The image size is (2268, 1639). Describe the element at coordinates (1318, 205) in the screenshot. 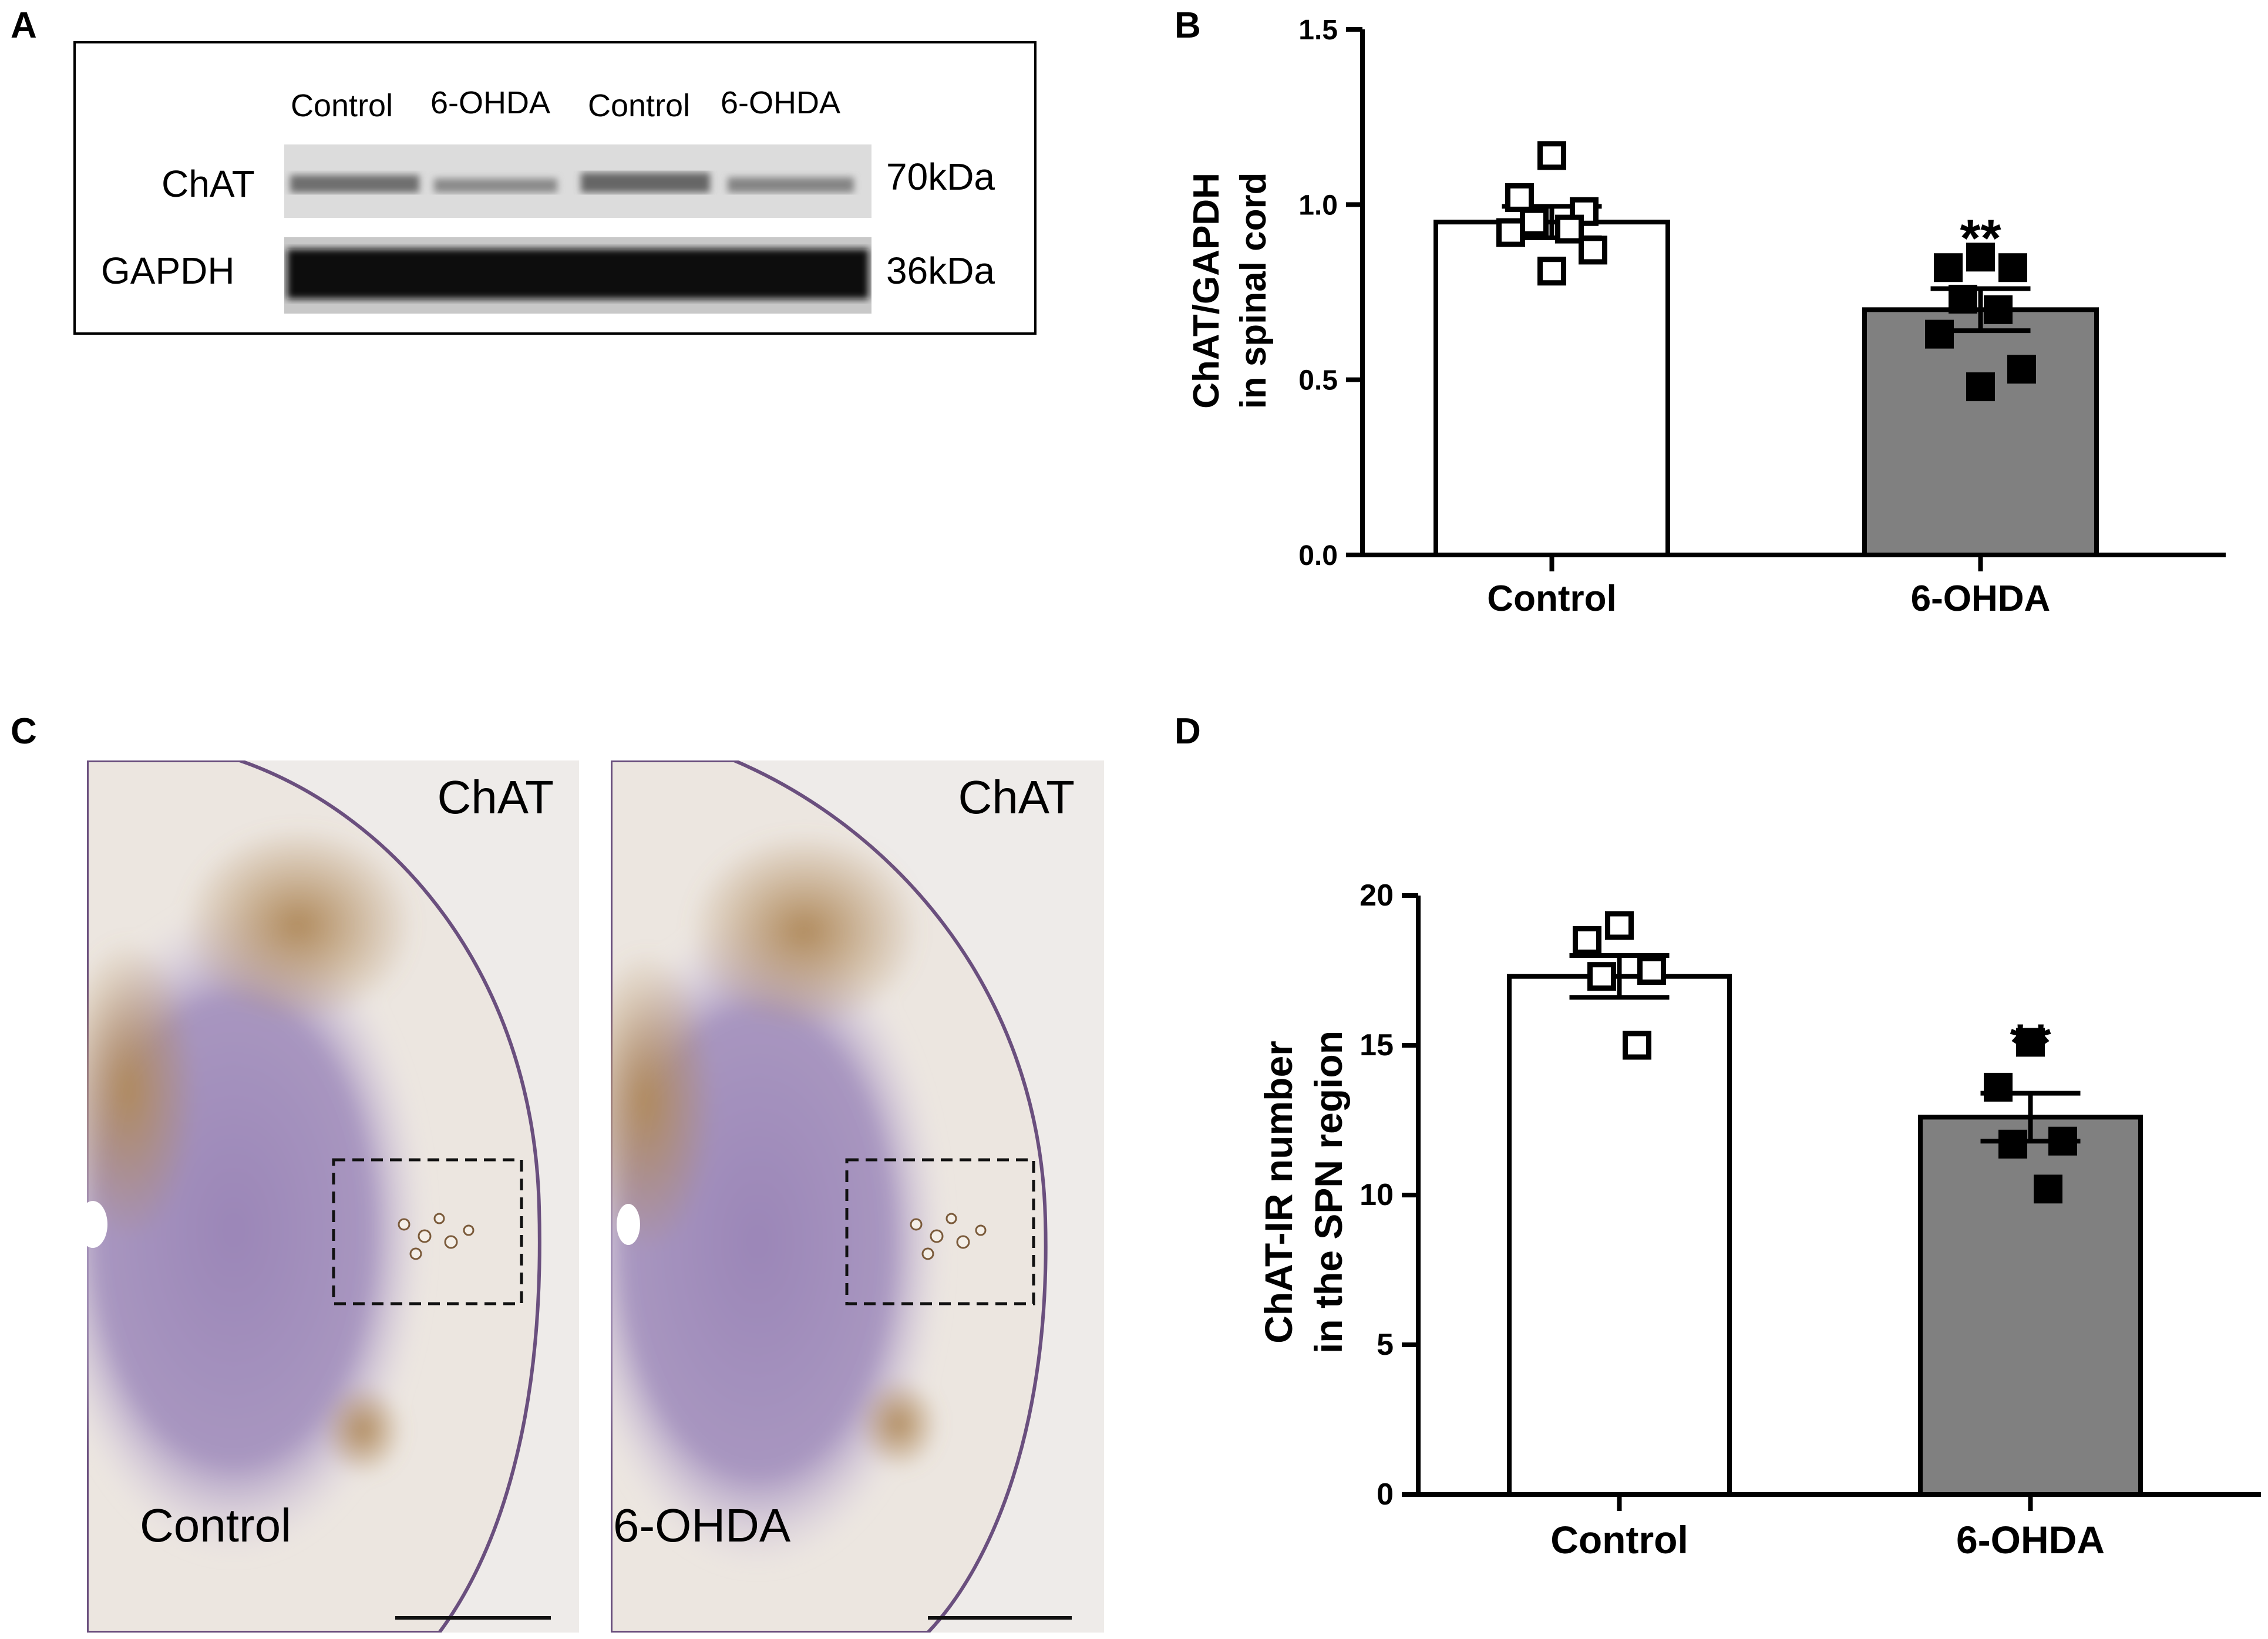

I see `y-tick-label: 1.0` at that location.